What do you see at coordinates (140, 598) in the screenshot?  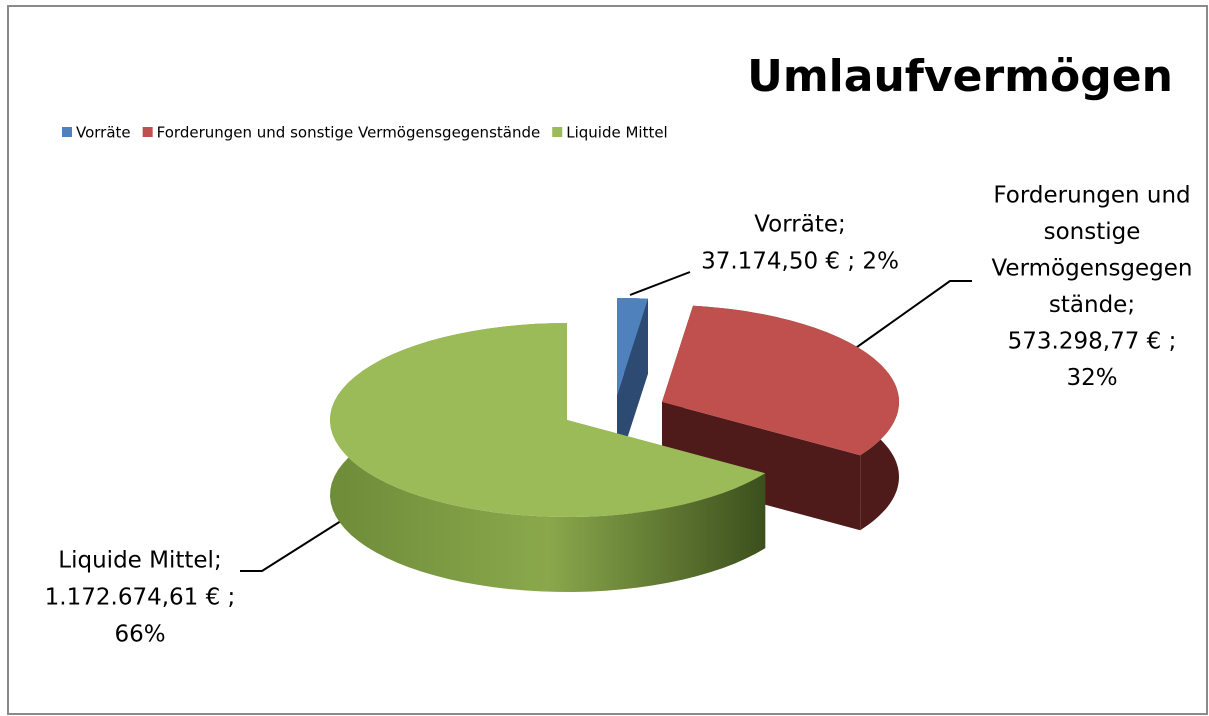 I see `data-label: 1.172.674,61 € ;` at bounding box center [140, 598].